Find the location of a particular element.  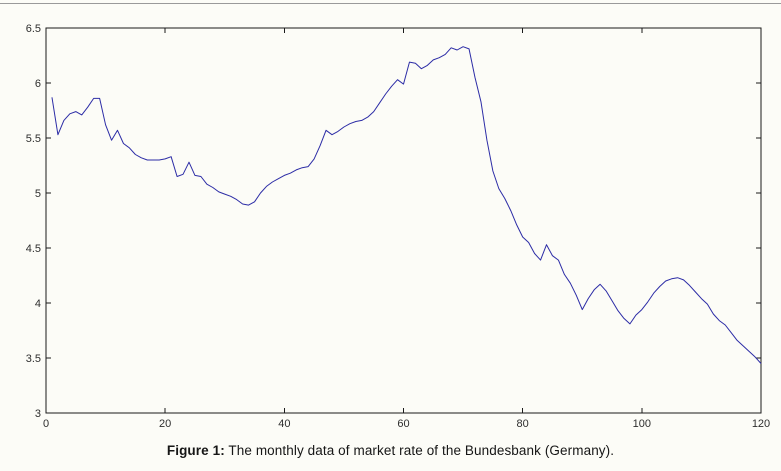

y-axis-tick-label: 4 is located at coordinates (38, 304).